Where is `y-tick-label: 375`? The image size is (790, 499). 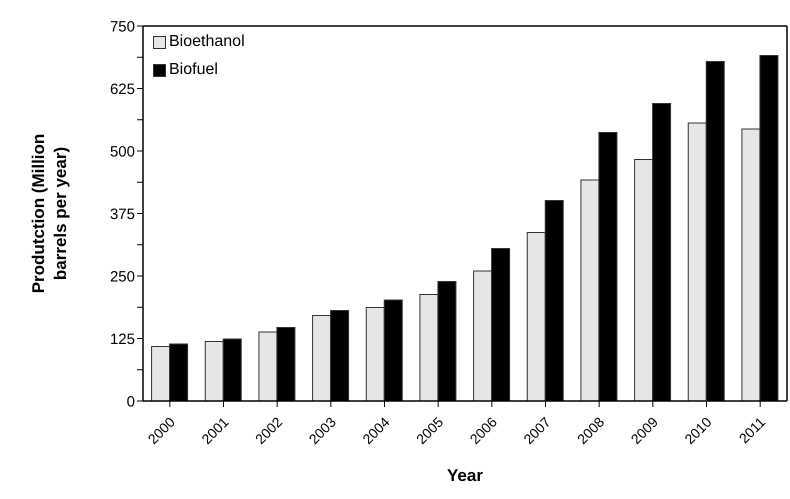 y-tick-label: 375 is located at coordinates (122, 214).